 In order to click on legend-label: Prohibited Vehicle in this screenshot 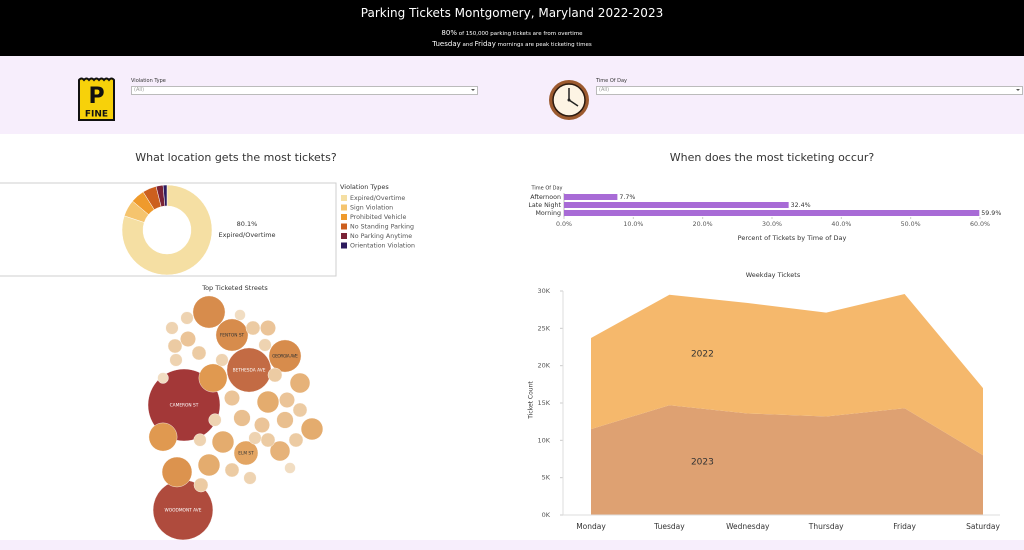, I will do `click(378, 217)`.